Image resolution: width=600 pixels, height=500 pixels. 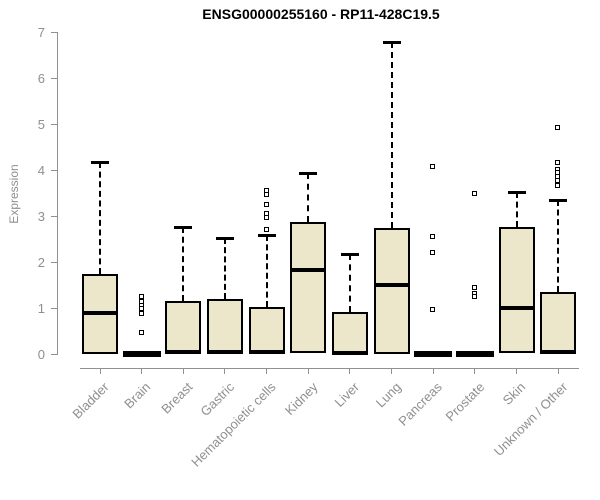 What do you see at coordinates (90, 400) in the screenshot?
I see `x-tick-label: Bladder` at bounding box center [90, 400].